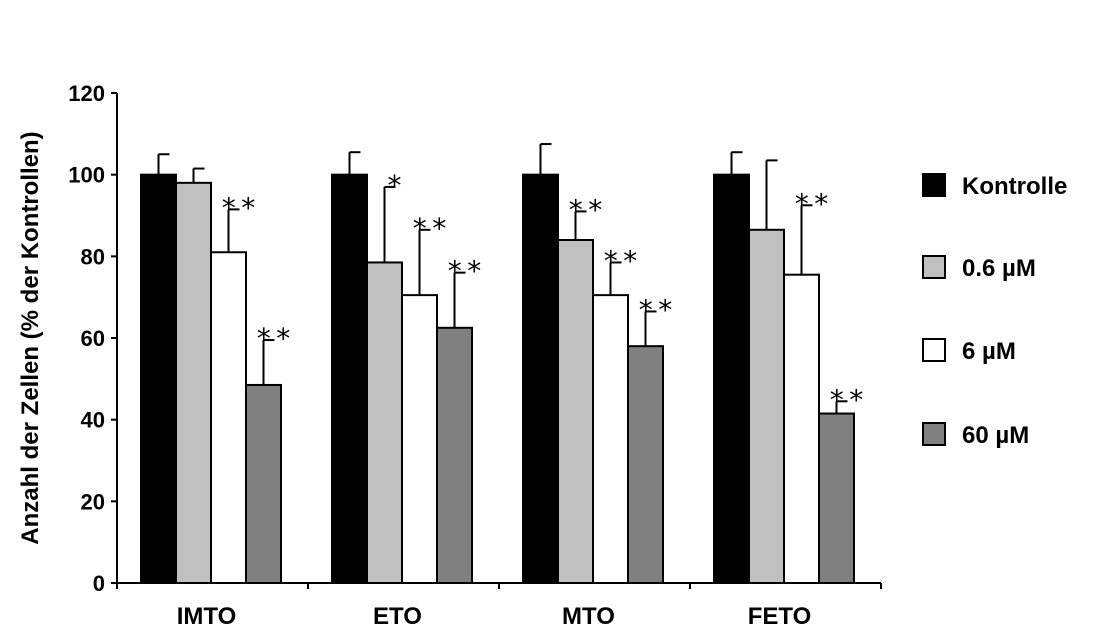 The image size is (1094, 627). Describe the element at coordinates (86, 175) in the screenshot. I see `y-tick-label: 100` at that location.